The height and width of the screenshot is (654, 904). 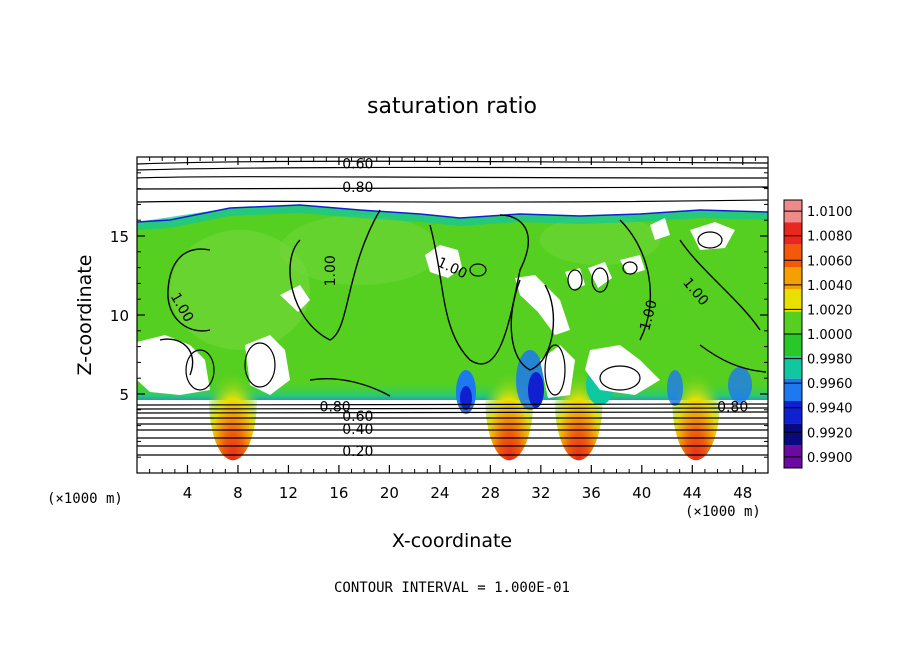 I want to click on x-tick-label: 24, so click(x=439, y=493).